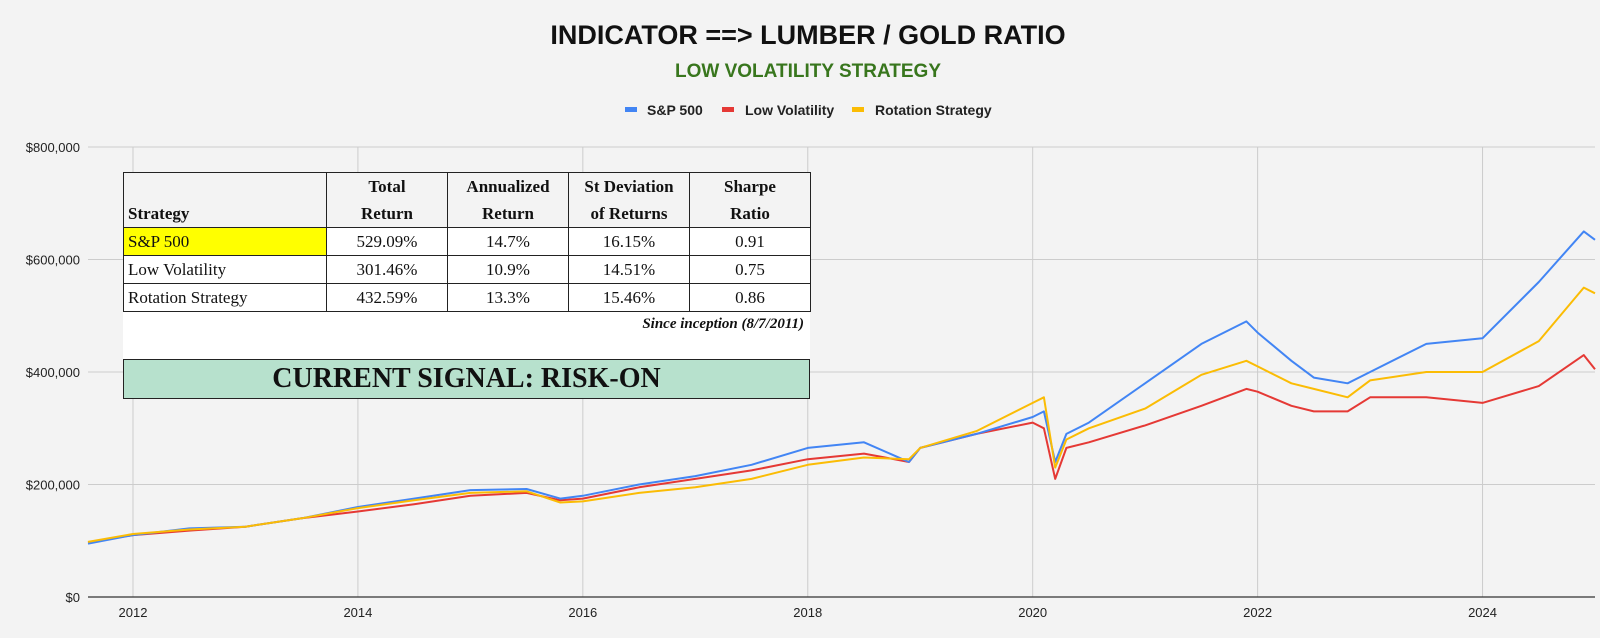 This screenshot has height=638, width=1600. Describe the element at coordinates (728, 109) in the screenshot. I see `legend-swatch-low-volatility` at that location.